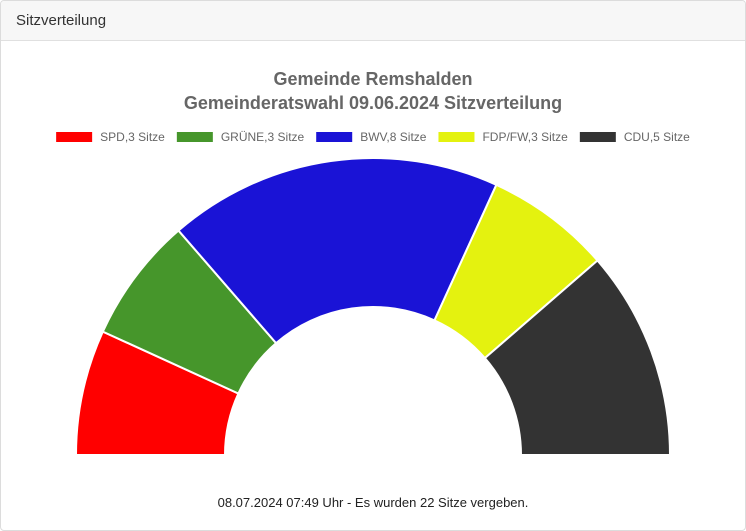 The image size is (746, 531). What do you see at coordinates (393, 137) in the screenshot?
I see `legend-label: BWV,8 Sitze` at bounding box center [393, 137].